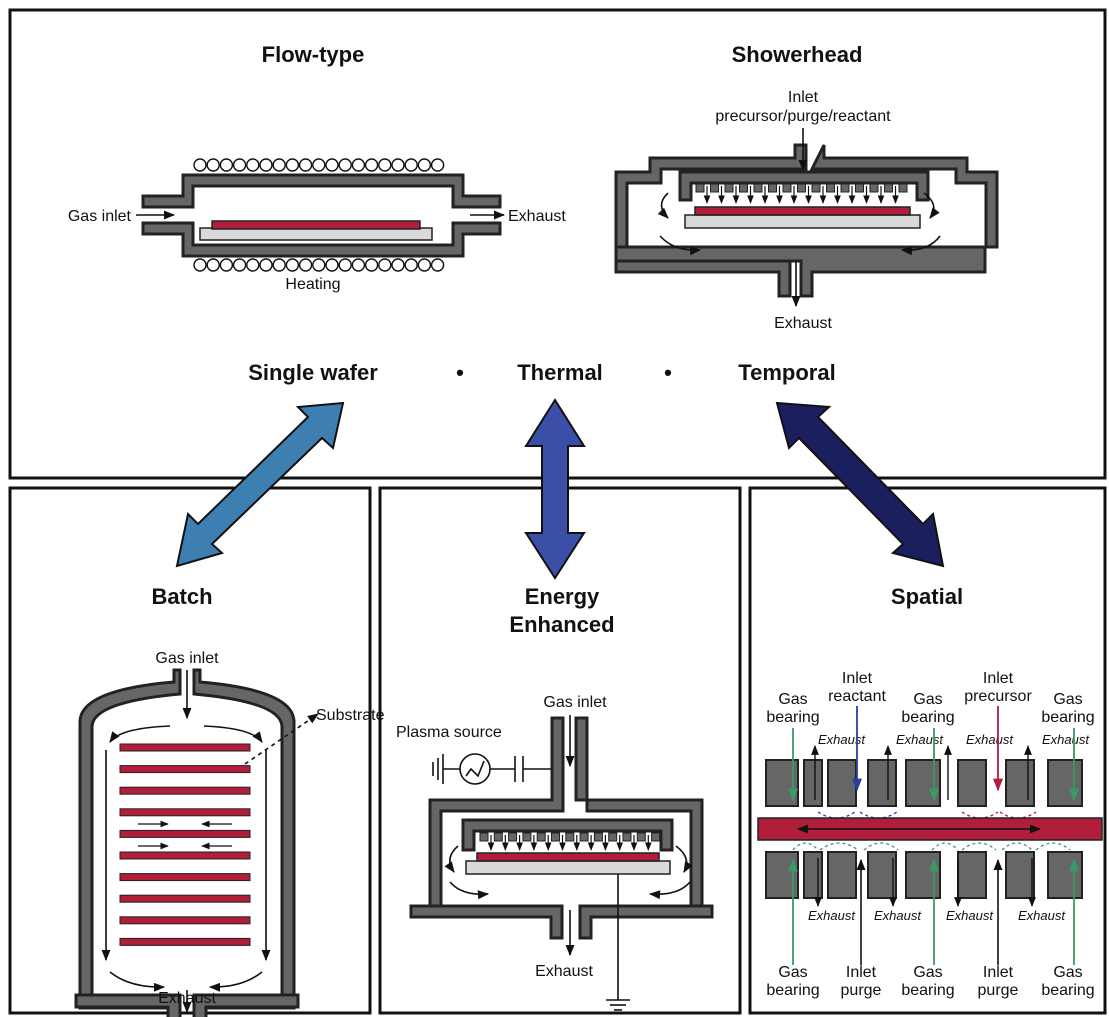  Describe the element at coordinates (316, 234) in the screenshot. I see `flow-substrate-holder` at that location.